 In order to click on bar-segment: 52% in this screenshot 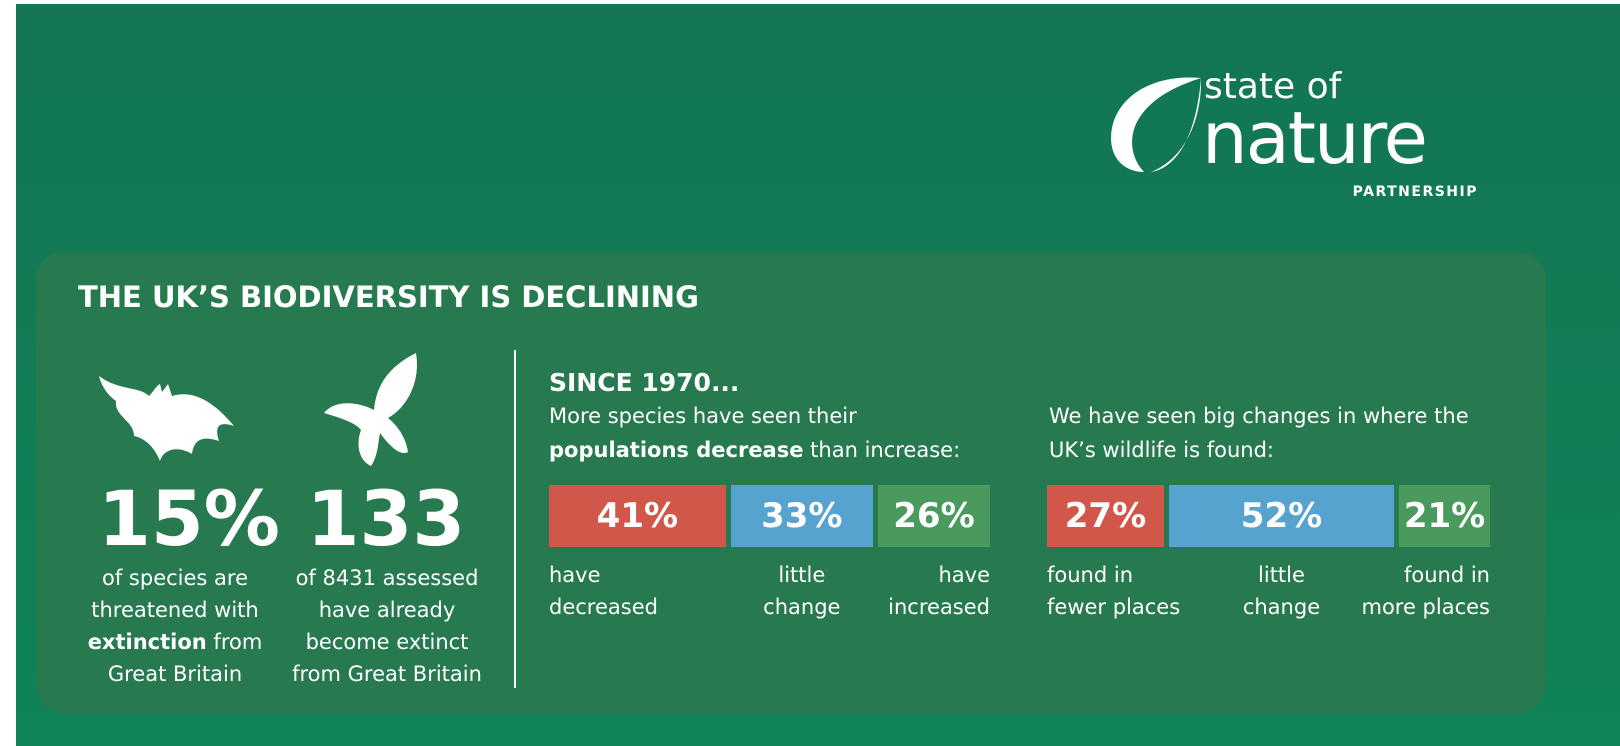, I will do `click(1281, 516)`.